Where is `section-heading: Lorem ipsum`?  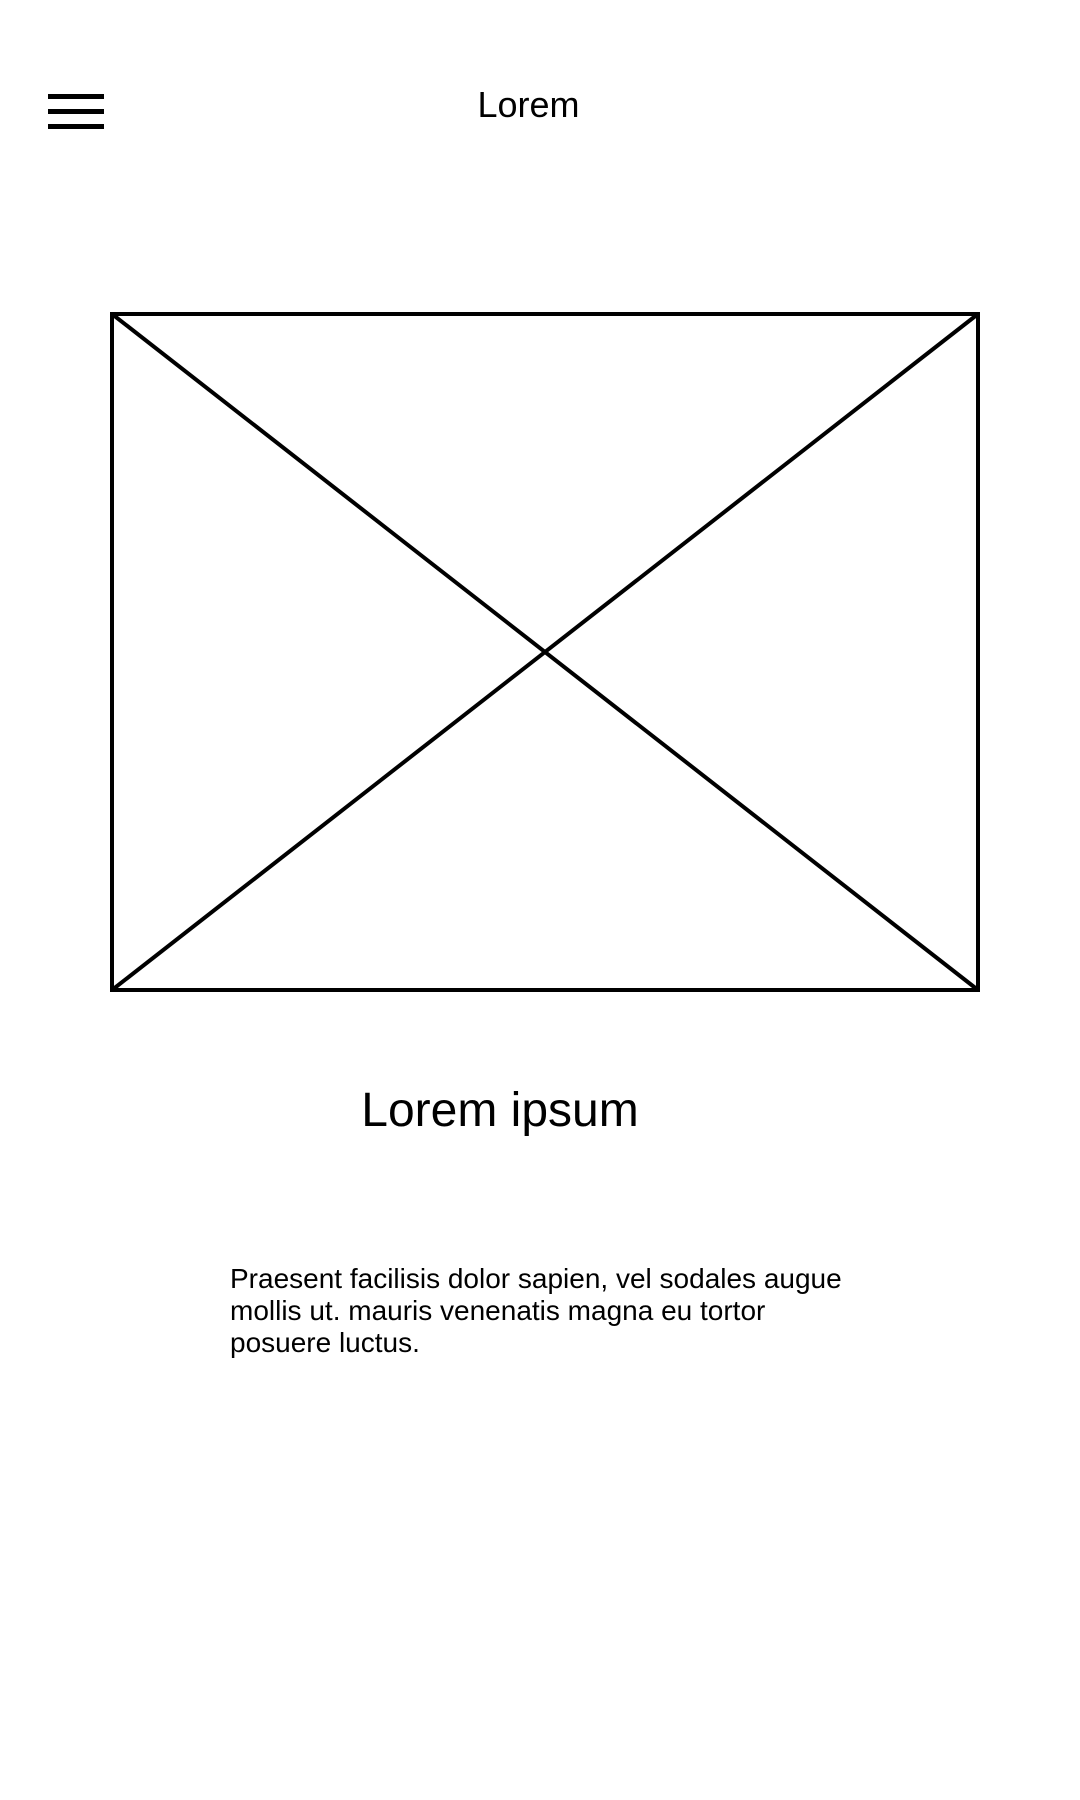
section-heading: Lorem ipsum is located at coordinates (500, 1110).